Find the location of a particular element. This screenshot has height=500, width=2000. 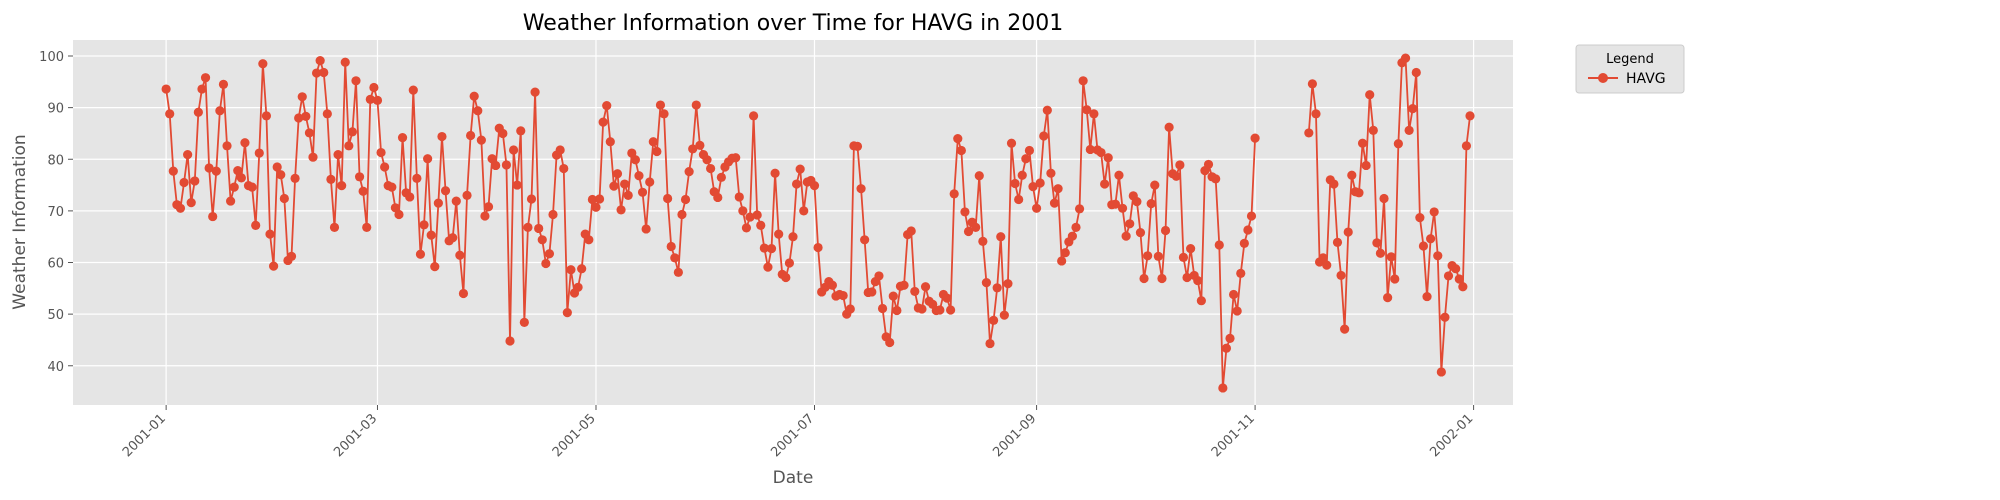

y-tick-label: 50 is located at coordinates (55, 315).